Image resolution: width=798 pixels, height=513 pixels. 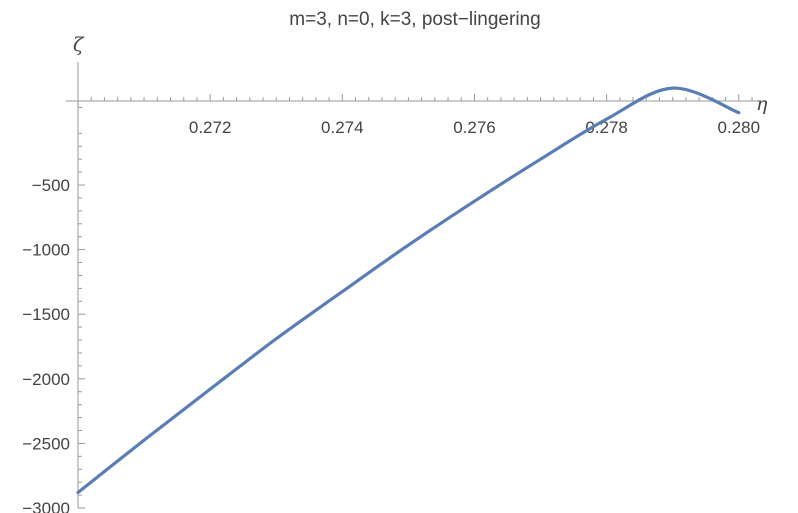 I want to click on x-tick-label: 0.278, so click(x=606, y=127).